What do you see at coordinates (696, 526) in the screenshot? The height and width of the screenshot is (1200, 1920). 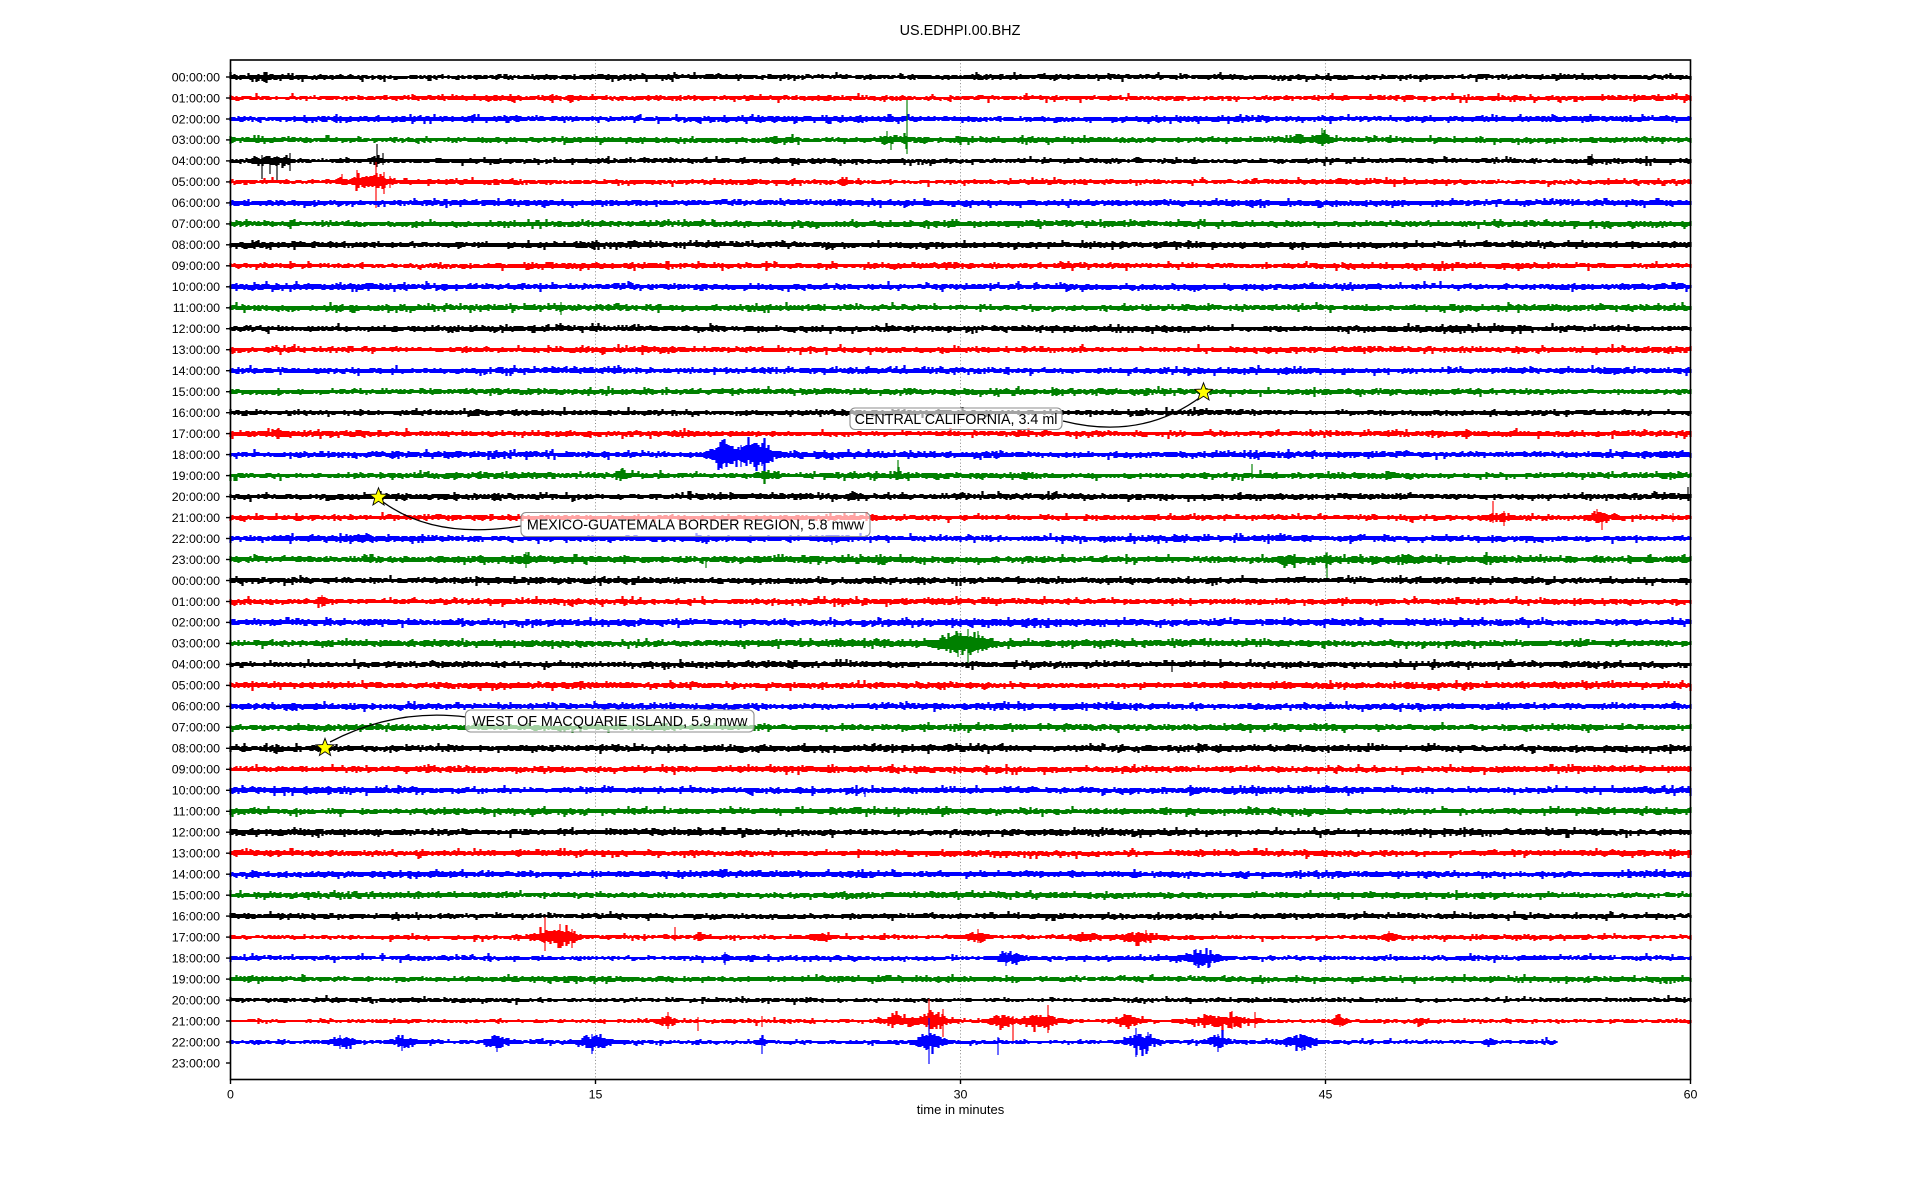 I see `svg-text:MEXICO-GUATEMALA BORDER REGION: MEXICO-GUATEMALA BORDER REGION, 5.8 mww` at bounding box center [696, 526].